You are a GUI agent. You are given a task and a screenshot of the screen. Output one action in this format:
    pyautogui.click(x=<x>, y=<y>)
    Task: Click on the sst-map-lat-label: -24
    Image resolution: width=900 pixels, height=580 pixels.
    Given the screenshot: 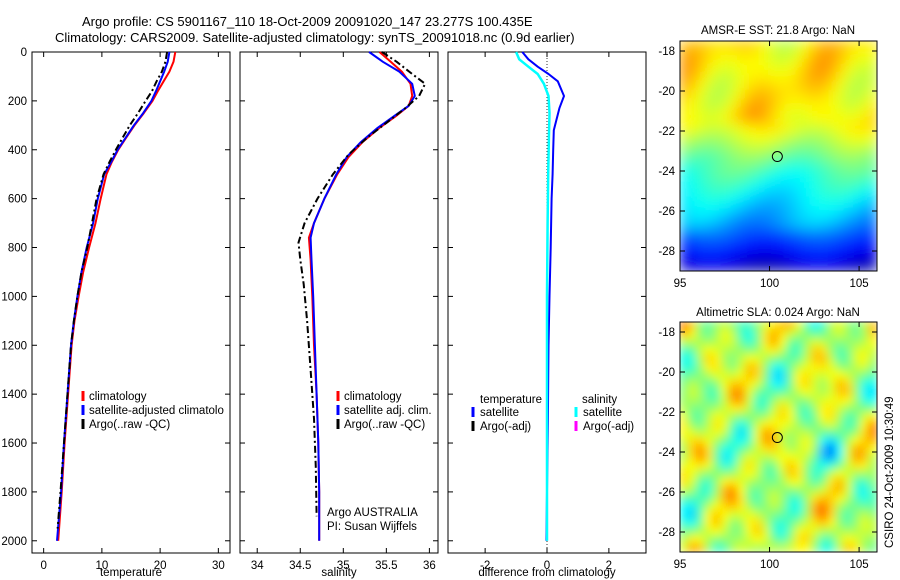 What is the action you would take?
    pyautogui.click(x=666, y=172)
    